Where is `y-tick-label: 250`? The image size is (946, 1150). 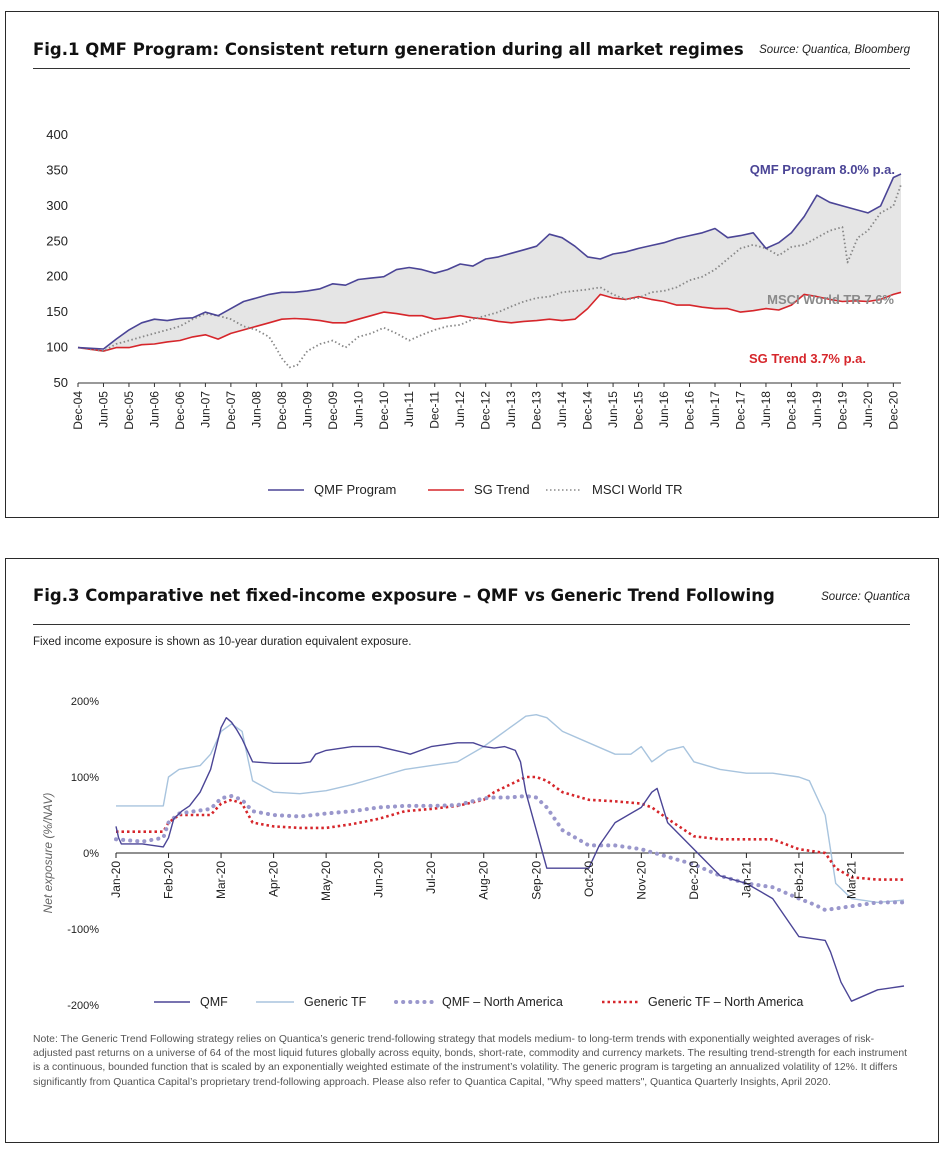
y-tick-label: 250 is located at coordinates (57, 240).